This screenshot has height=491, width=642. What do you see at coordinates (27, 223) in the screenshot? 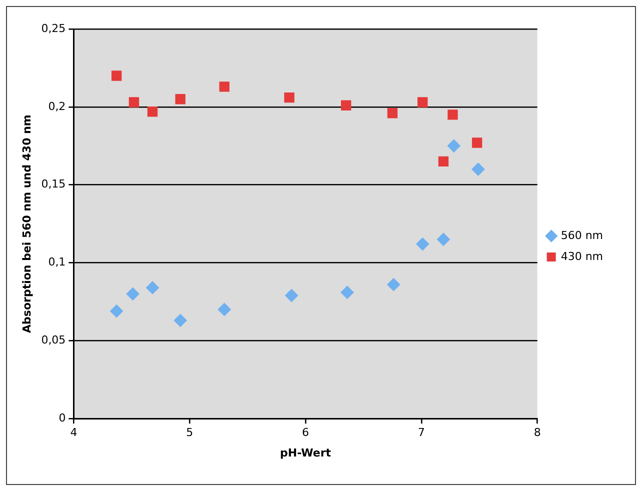
I see `y-axis-title: Absorption bei 560 nm und 430 nm` at bounding box center [27, 223].